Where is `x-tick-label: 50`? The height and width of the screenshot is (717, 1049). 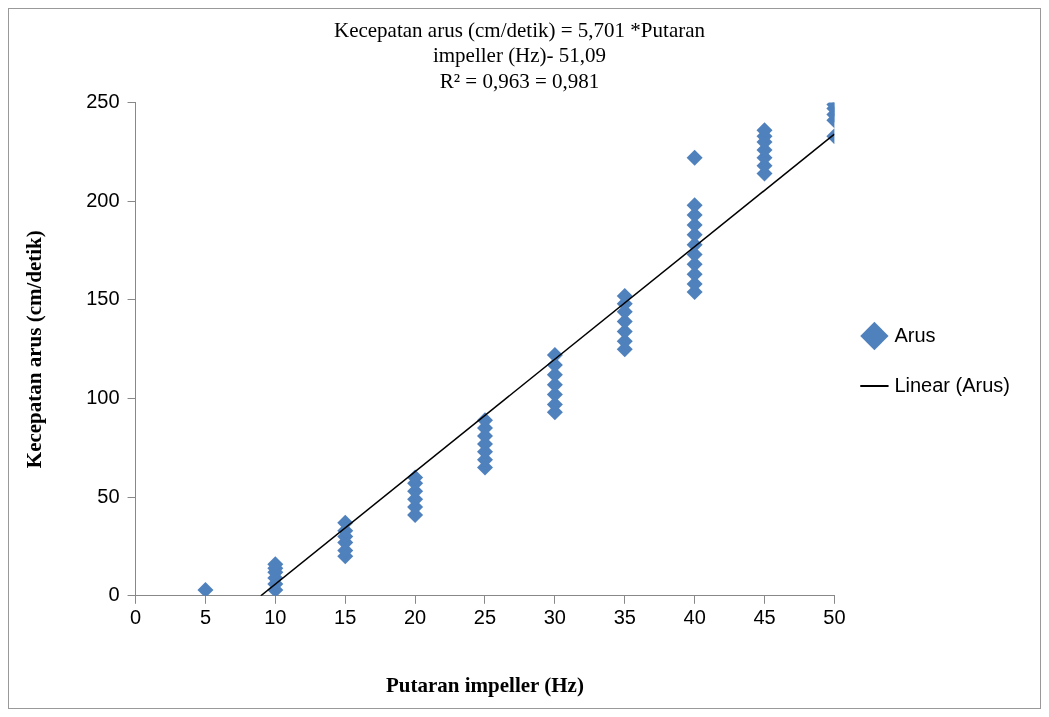 x-tick-label: 50 is located at coordinates (834, 617).